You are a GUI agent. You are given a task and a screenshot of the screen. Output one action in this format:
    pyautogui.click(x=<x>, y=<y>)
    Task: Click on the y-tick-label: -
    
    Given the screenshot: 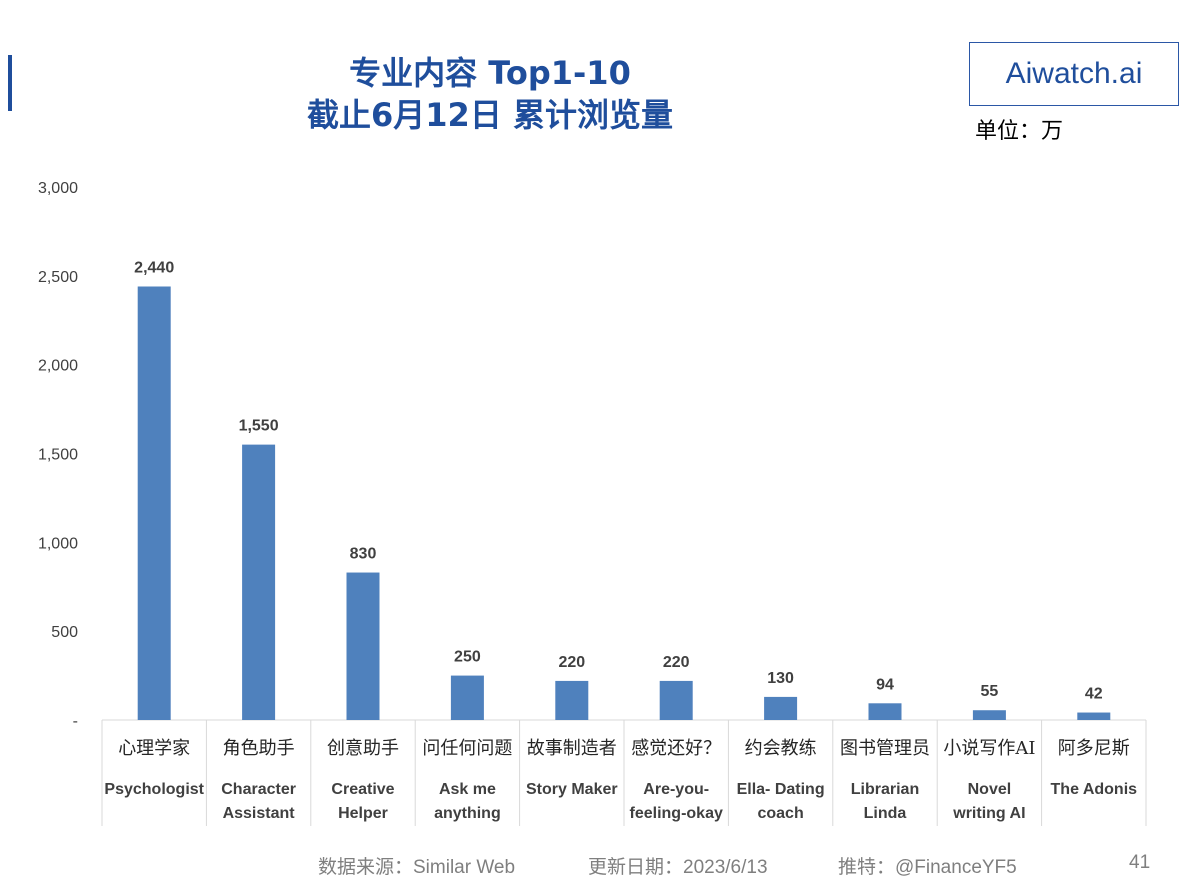 What is the action you would take?
    pyautogui.click(x=75, y=721)
    